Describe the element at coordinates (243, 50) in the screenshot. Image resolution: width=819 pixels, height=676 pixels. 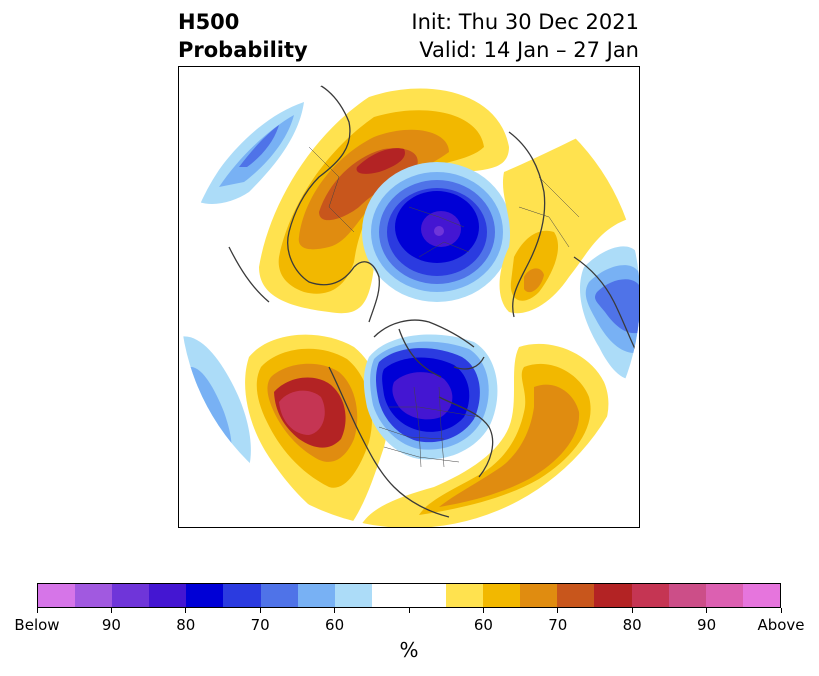
I see `title-product: Probability` at that location.